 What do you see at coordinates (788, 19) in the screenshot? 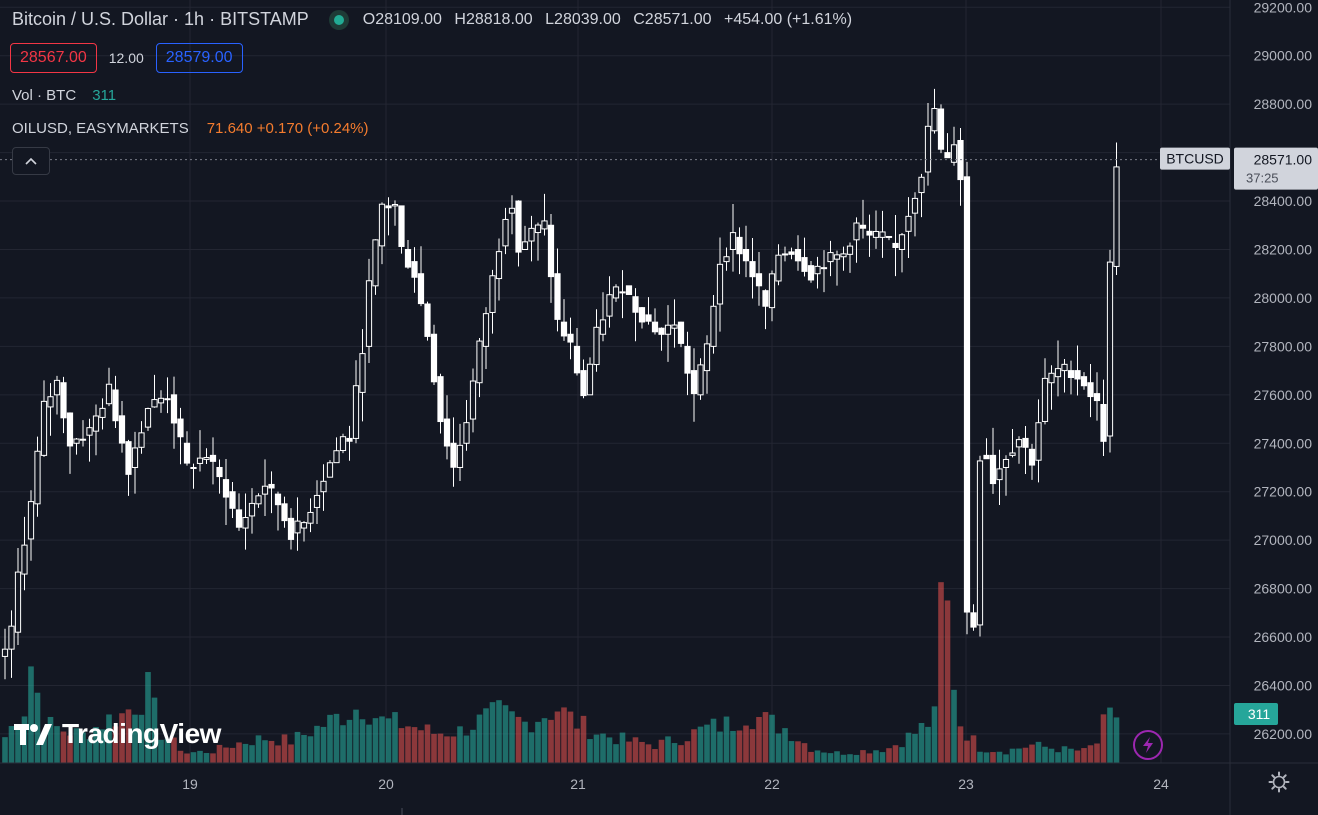
I see `change-value: +454.00 (+1.61%)` at bounding box center [788, 19].